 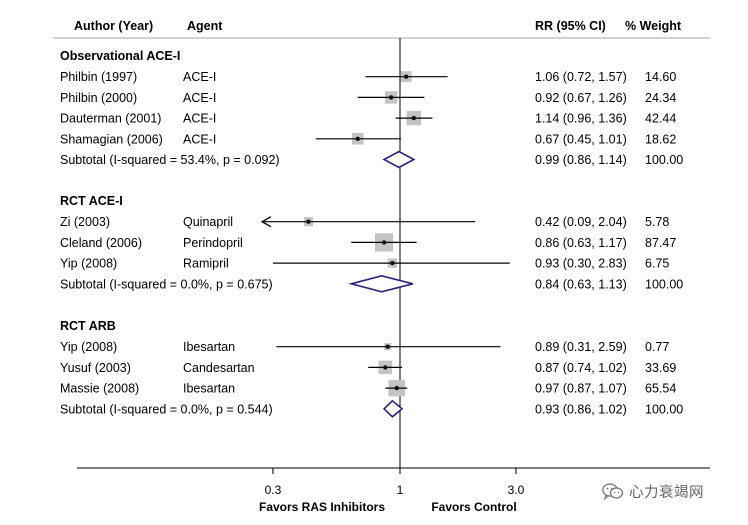 I want to click on header-rr: RR (95% CI), so click(x=570, y=26).